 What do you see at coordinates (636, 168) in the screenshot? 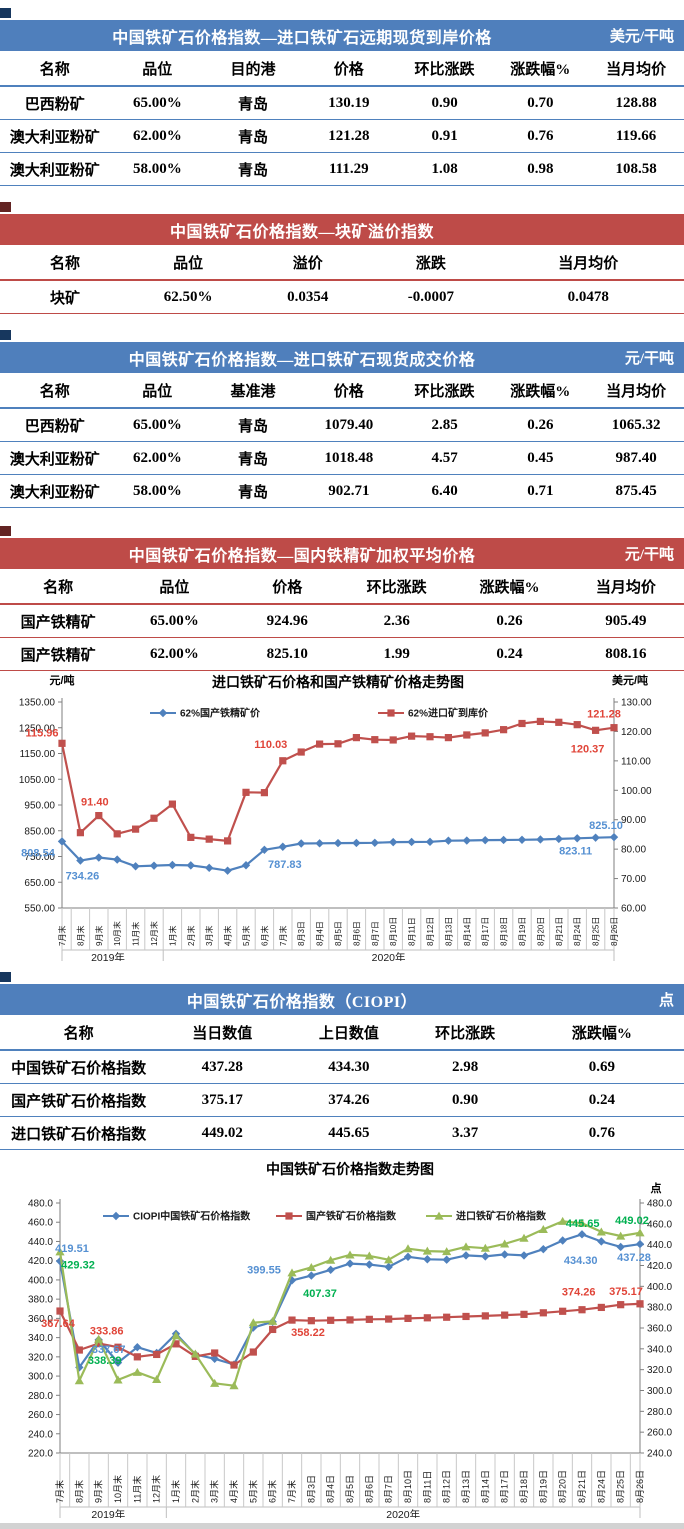
I see `table-cell: 108.58` at bounding box center [636, 168].